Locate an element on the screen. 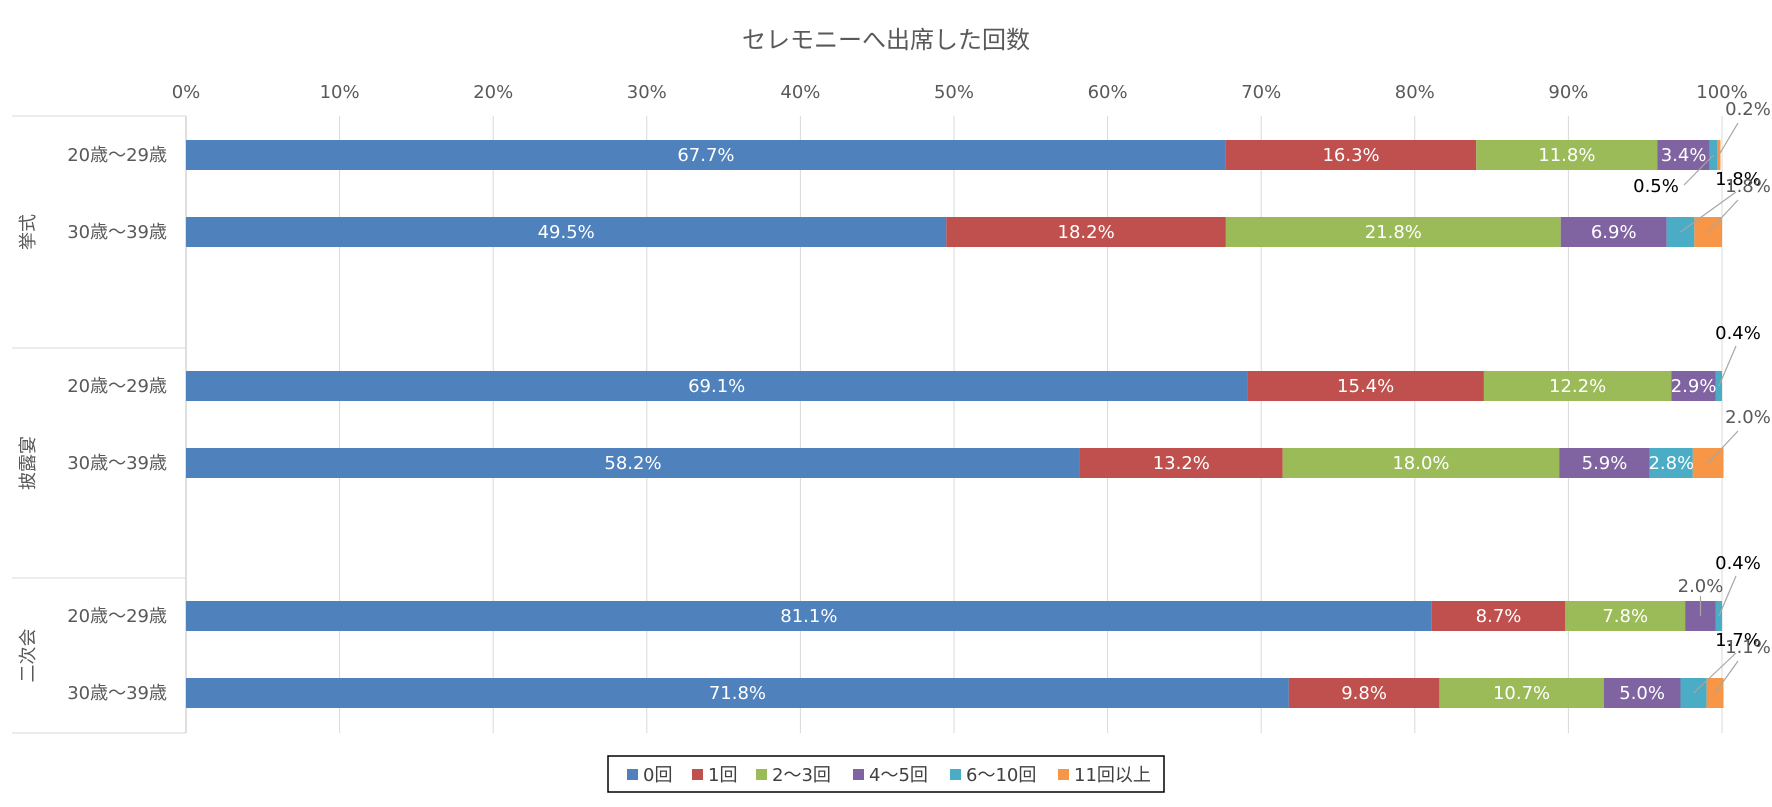 This screenshot has height=807, width=1772. data-label: 67.7% is located at coordinates (705, 155).